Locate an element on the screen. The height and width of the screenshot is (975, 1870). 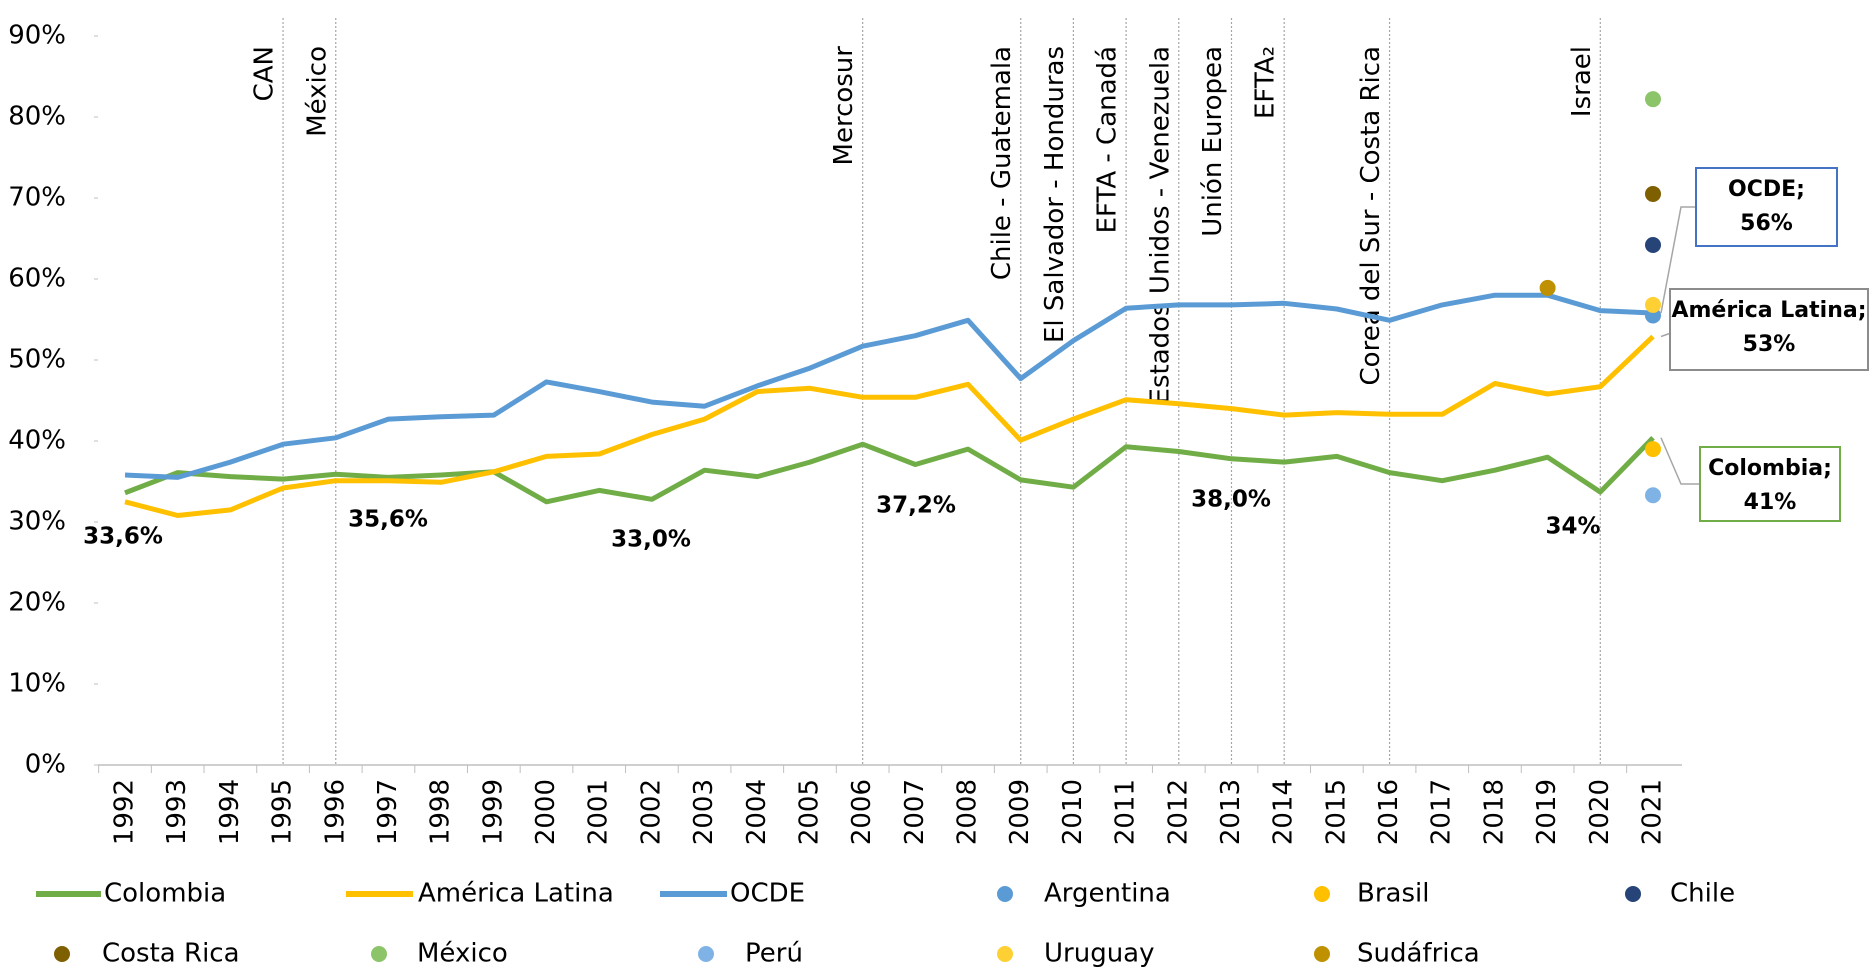
y-tick-label: 50% is located at coordinates (37, 360).